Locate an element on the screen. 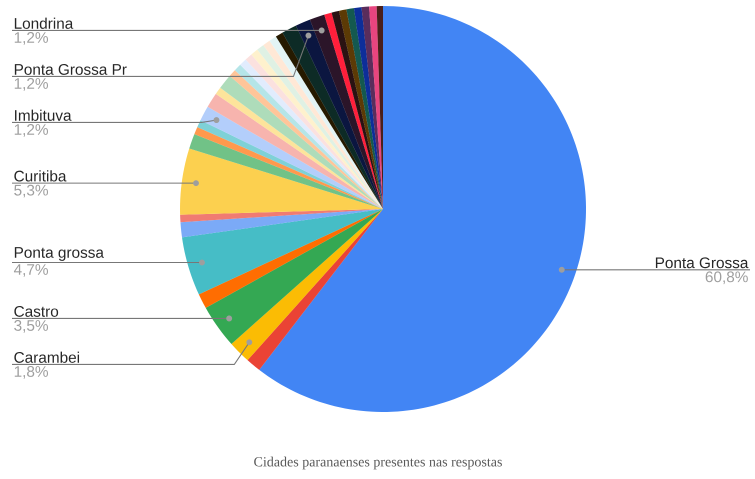 This screenshot has height=479, width=755. slice-label: Imbituva is located at coordinates (43, 115).